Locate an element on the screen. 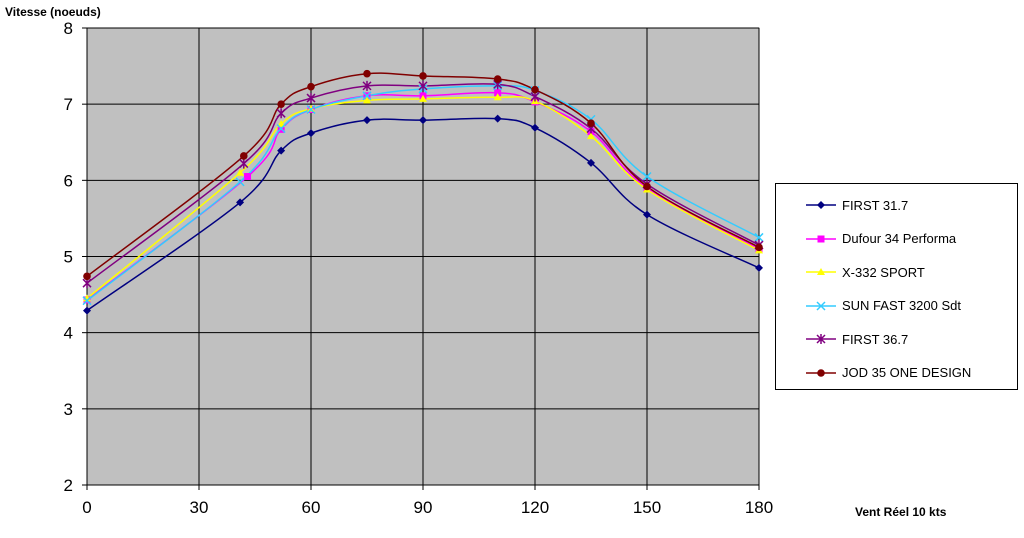 This screenshot has width=1024, height=538. x-tick-label: 120 is located at coordinates (535, 507).